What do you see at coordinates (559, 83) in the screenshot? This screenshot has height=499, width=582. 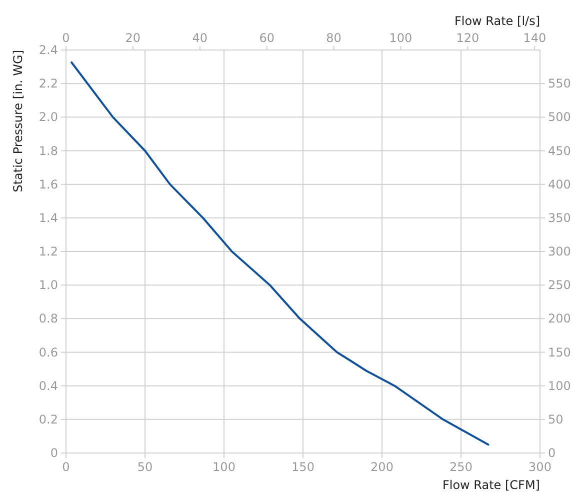 I see `y2-tick-label: 550` at bounding box center [559, 83].